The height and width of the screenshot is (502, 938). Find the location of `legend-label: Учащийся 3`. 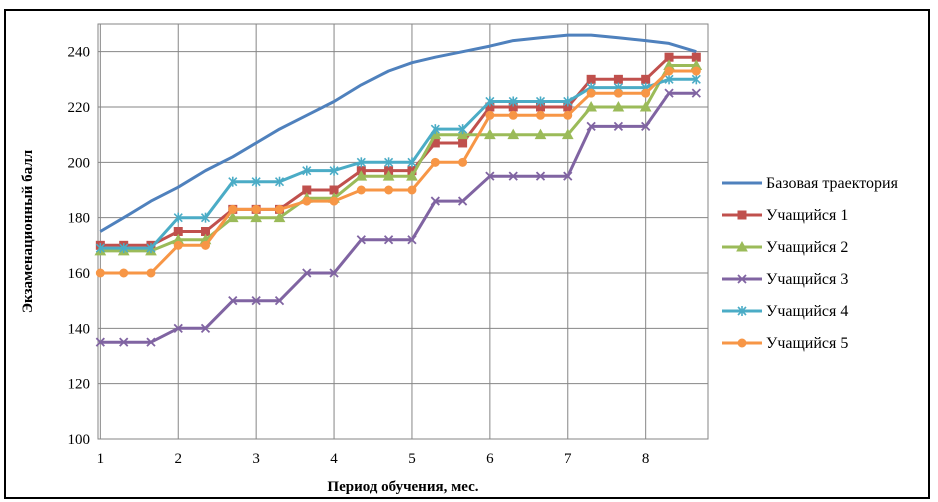

legend-label: Учащийся 3 is located at coordinates (807, 279).